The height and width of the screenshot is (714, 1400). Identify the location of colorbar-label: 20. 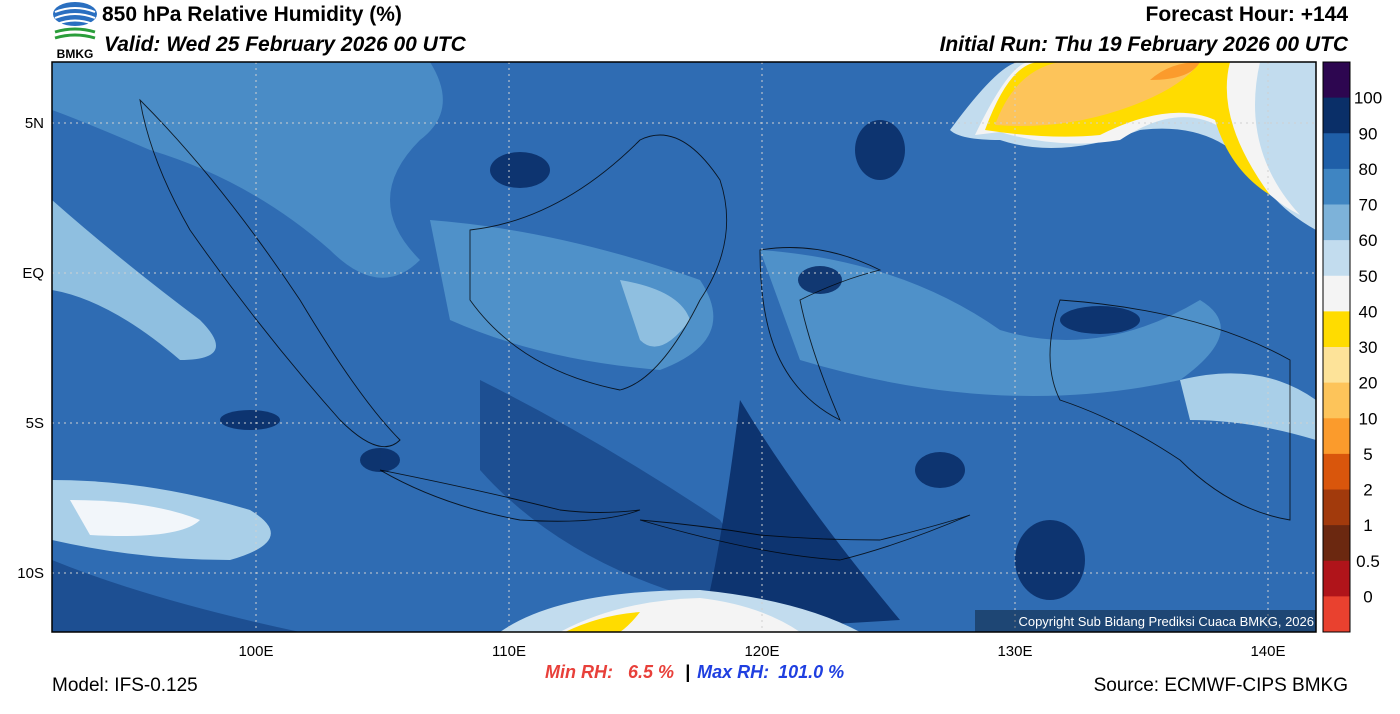
(1368, 383).